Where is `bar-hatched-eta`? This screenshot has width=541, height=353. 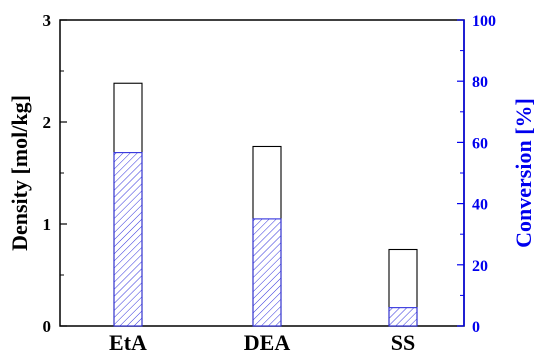
bar-hatched-eta is located at coordinates (128, 239).